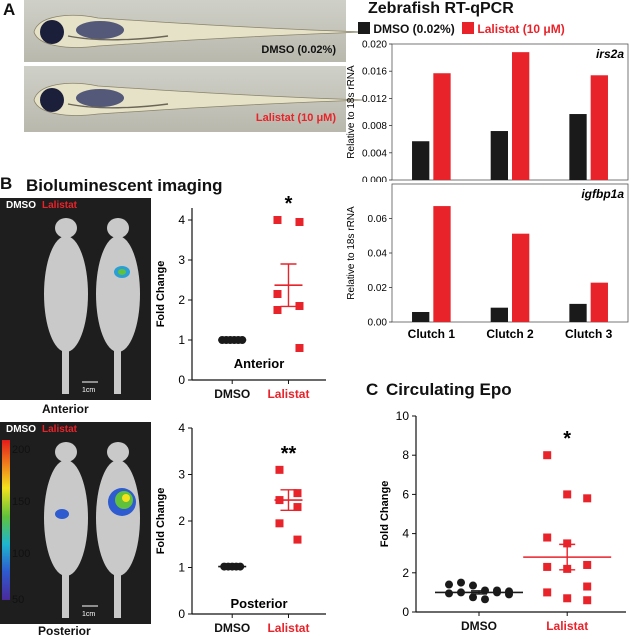 This screenshot has width=631, height=639. I want to click on anterior-mouse-image: DMSO Lalistat 1cm, so click(75, 299).